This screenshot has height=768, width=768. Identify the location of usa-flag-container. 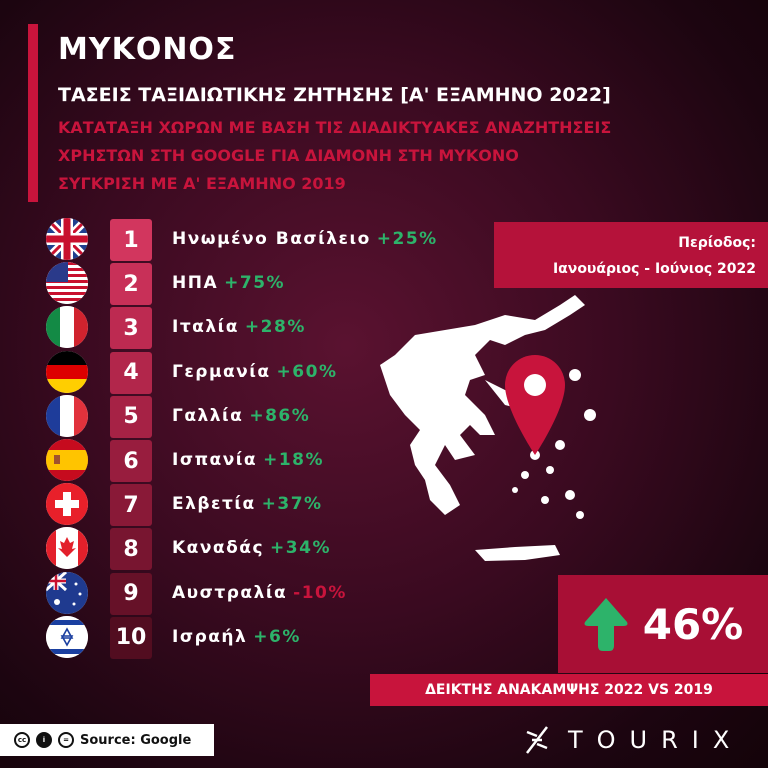
(67, 283).